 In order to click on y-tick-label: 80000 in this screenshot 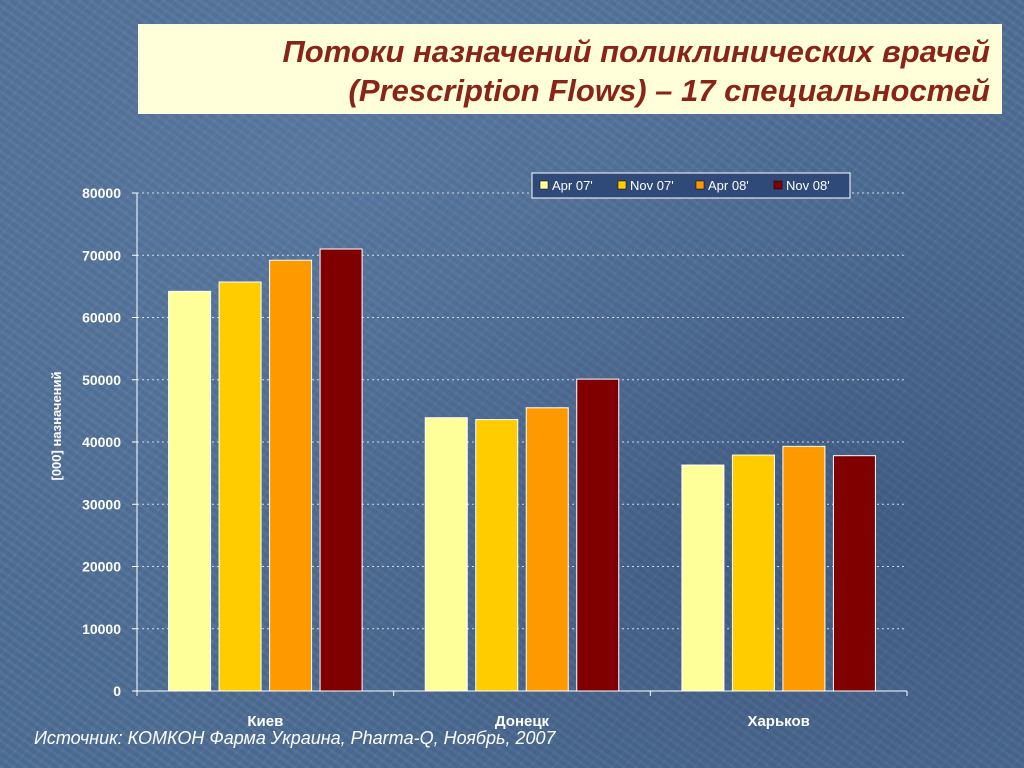, I will do `click(101, 193)`.